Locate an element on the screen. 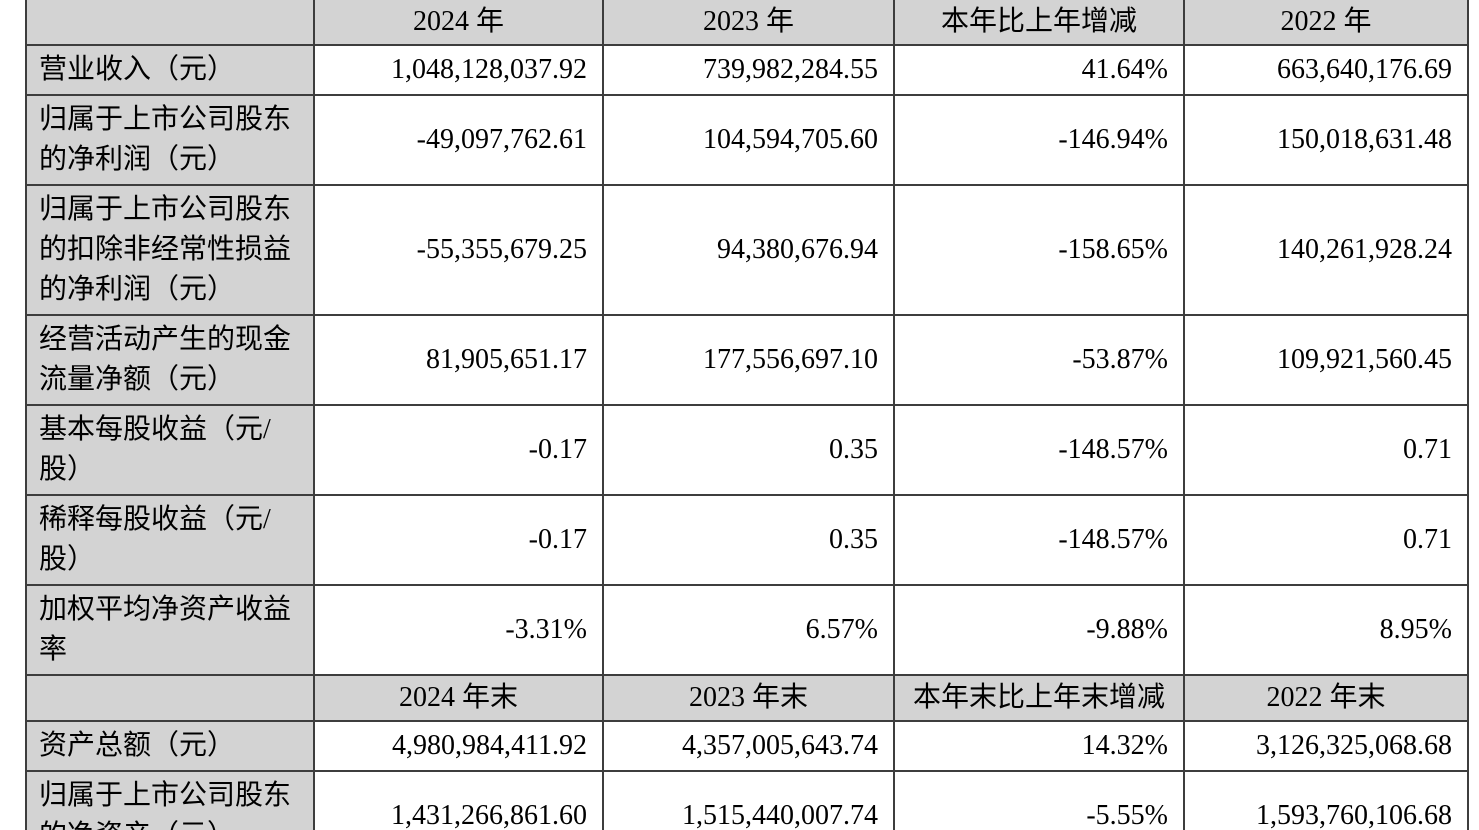 The image size is (1479, 830). value-cell: -53.87% is located at coordinates (1039, 360).